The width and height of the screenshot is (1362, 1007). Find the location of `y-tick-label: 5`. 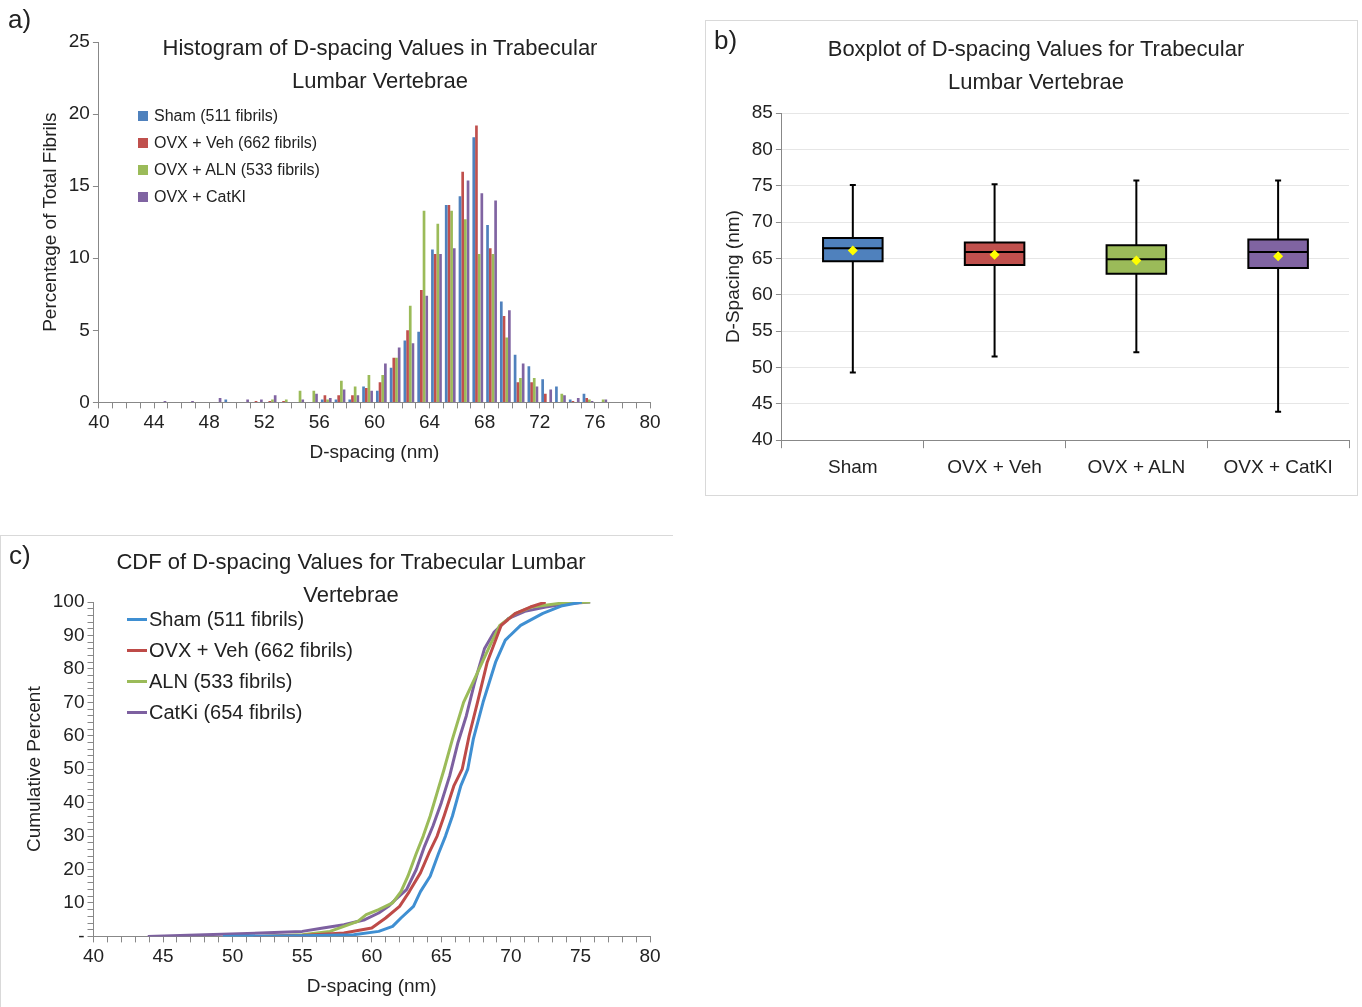

y-tick-label: 5 is located at coordinates (84, 329).